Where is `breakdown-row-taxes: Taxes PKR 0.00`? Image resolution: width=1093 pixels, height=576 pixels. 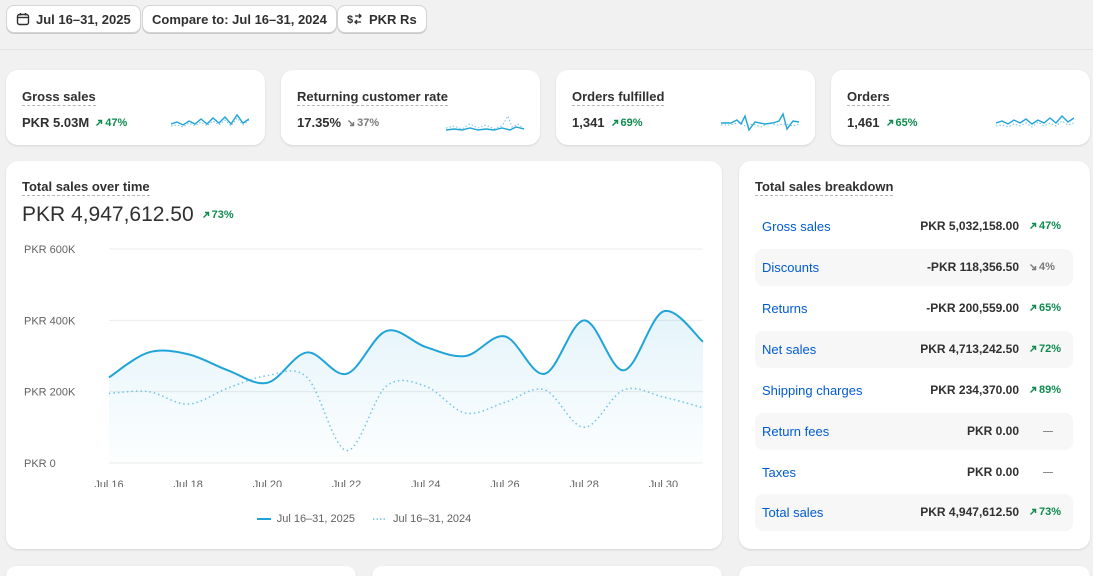
breakdown-row-taxes: Taxes PKR 0.00 is located at coordinates (914, 472).